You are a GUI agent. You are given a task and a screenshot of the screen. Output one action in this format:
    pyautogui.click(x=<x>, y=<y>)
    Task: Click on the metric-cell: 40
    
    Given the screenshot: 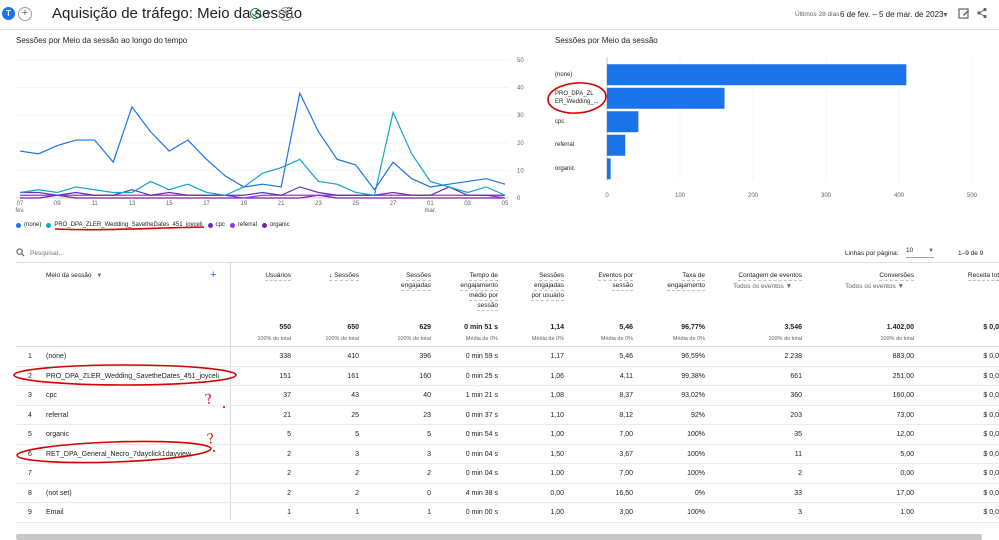 What is the action you would take?
    pyautogui.click(x=427, y=395)
    